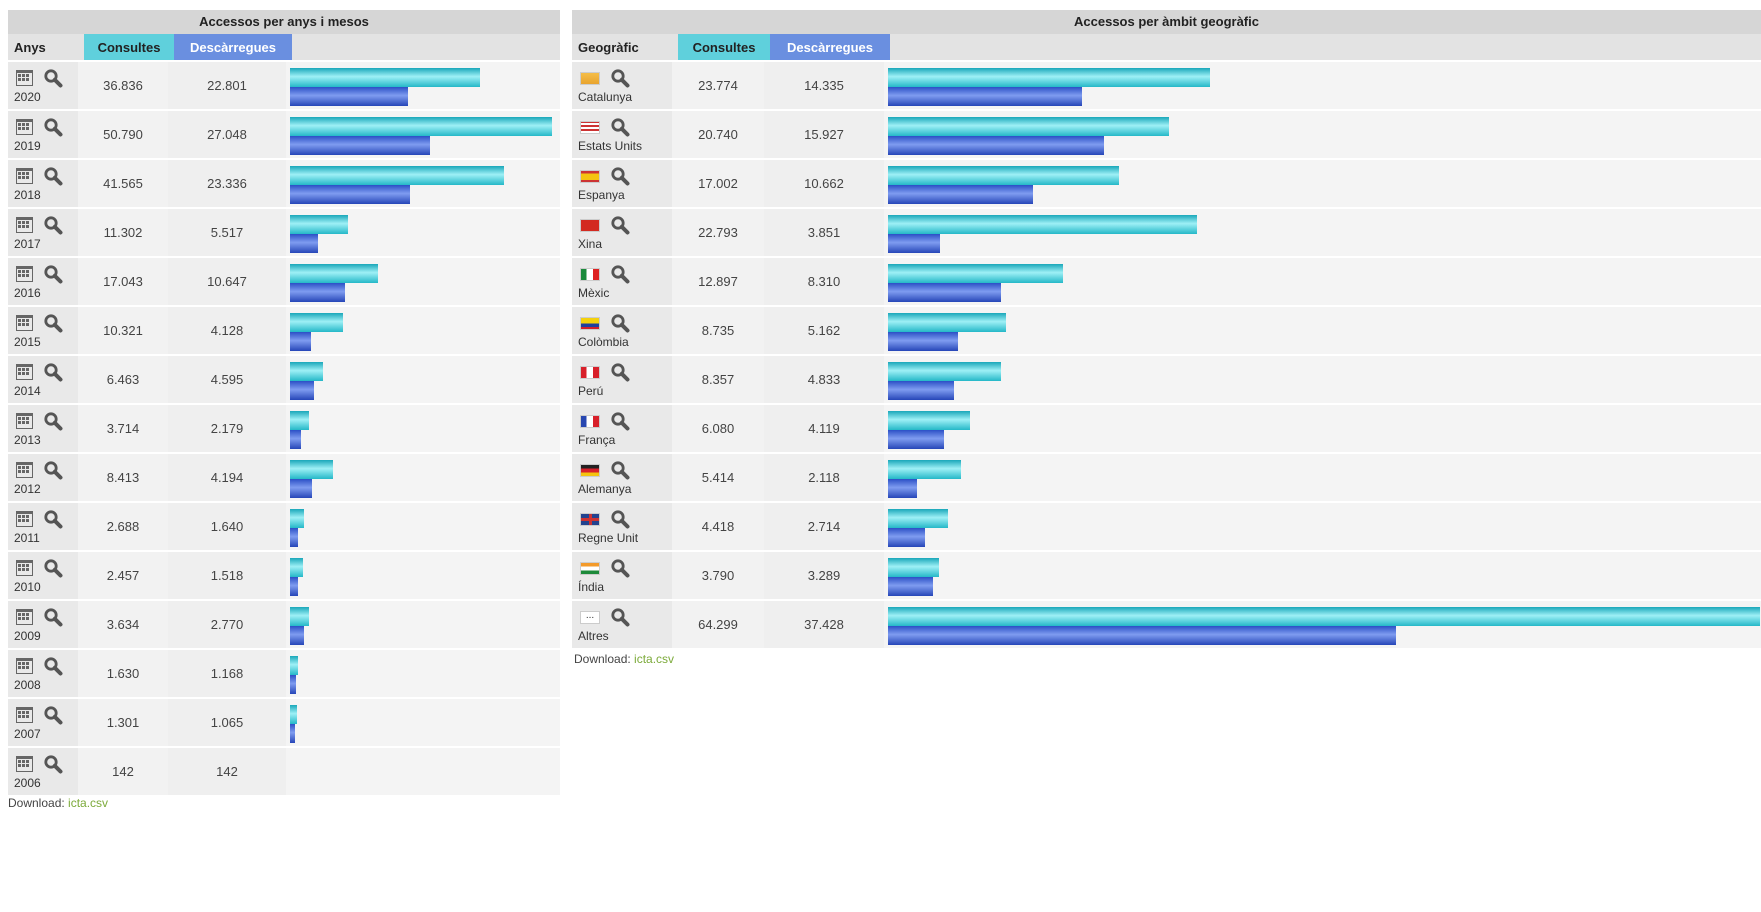 The width and height of the screenshot is (1761, 912). I want to click on row-label: Estats Units, so click(610, 146).